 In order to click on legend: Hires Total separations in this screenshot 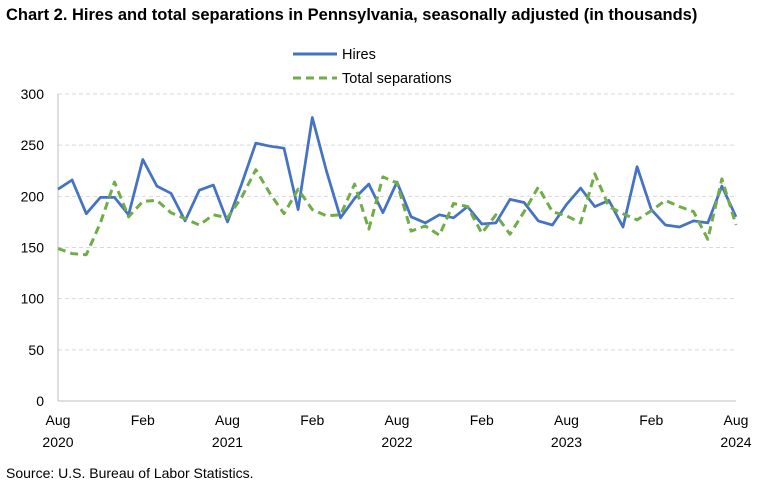, I will do `click(372, 67)`.